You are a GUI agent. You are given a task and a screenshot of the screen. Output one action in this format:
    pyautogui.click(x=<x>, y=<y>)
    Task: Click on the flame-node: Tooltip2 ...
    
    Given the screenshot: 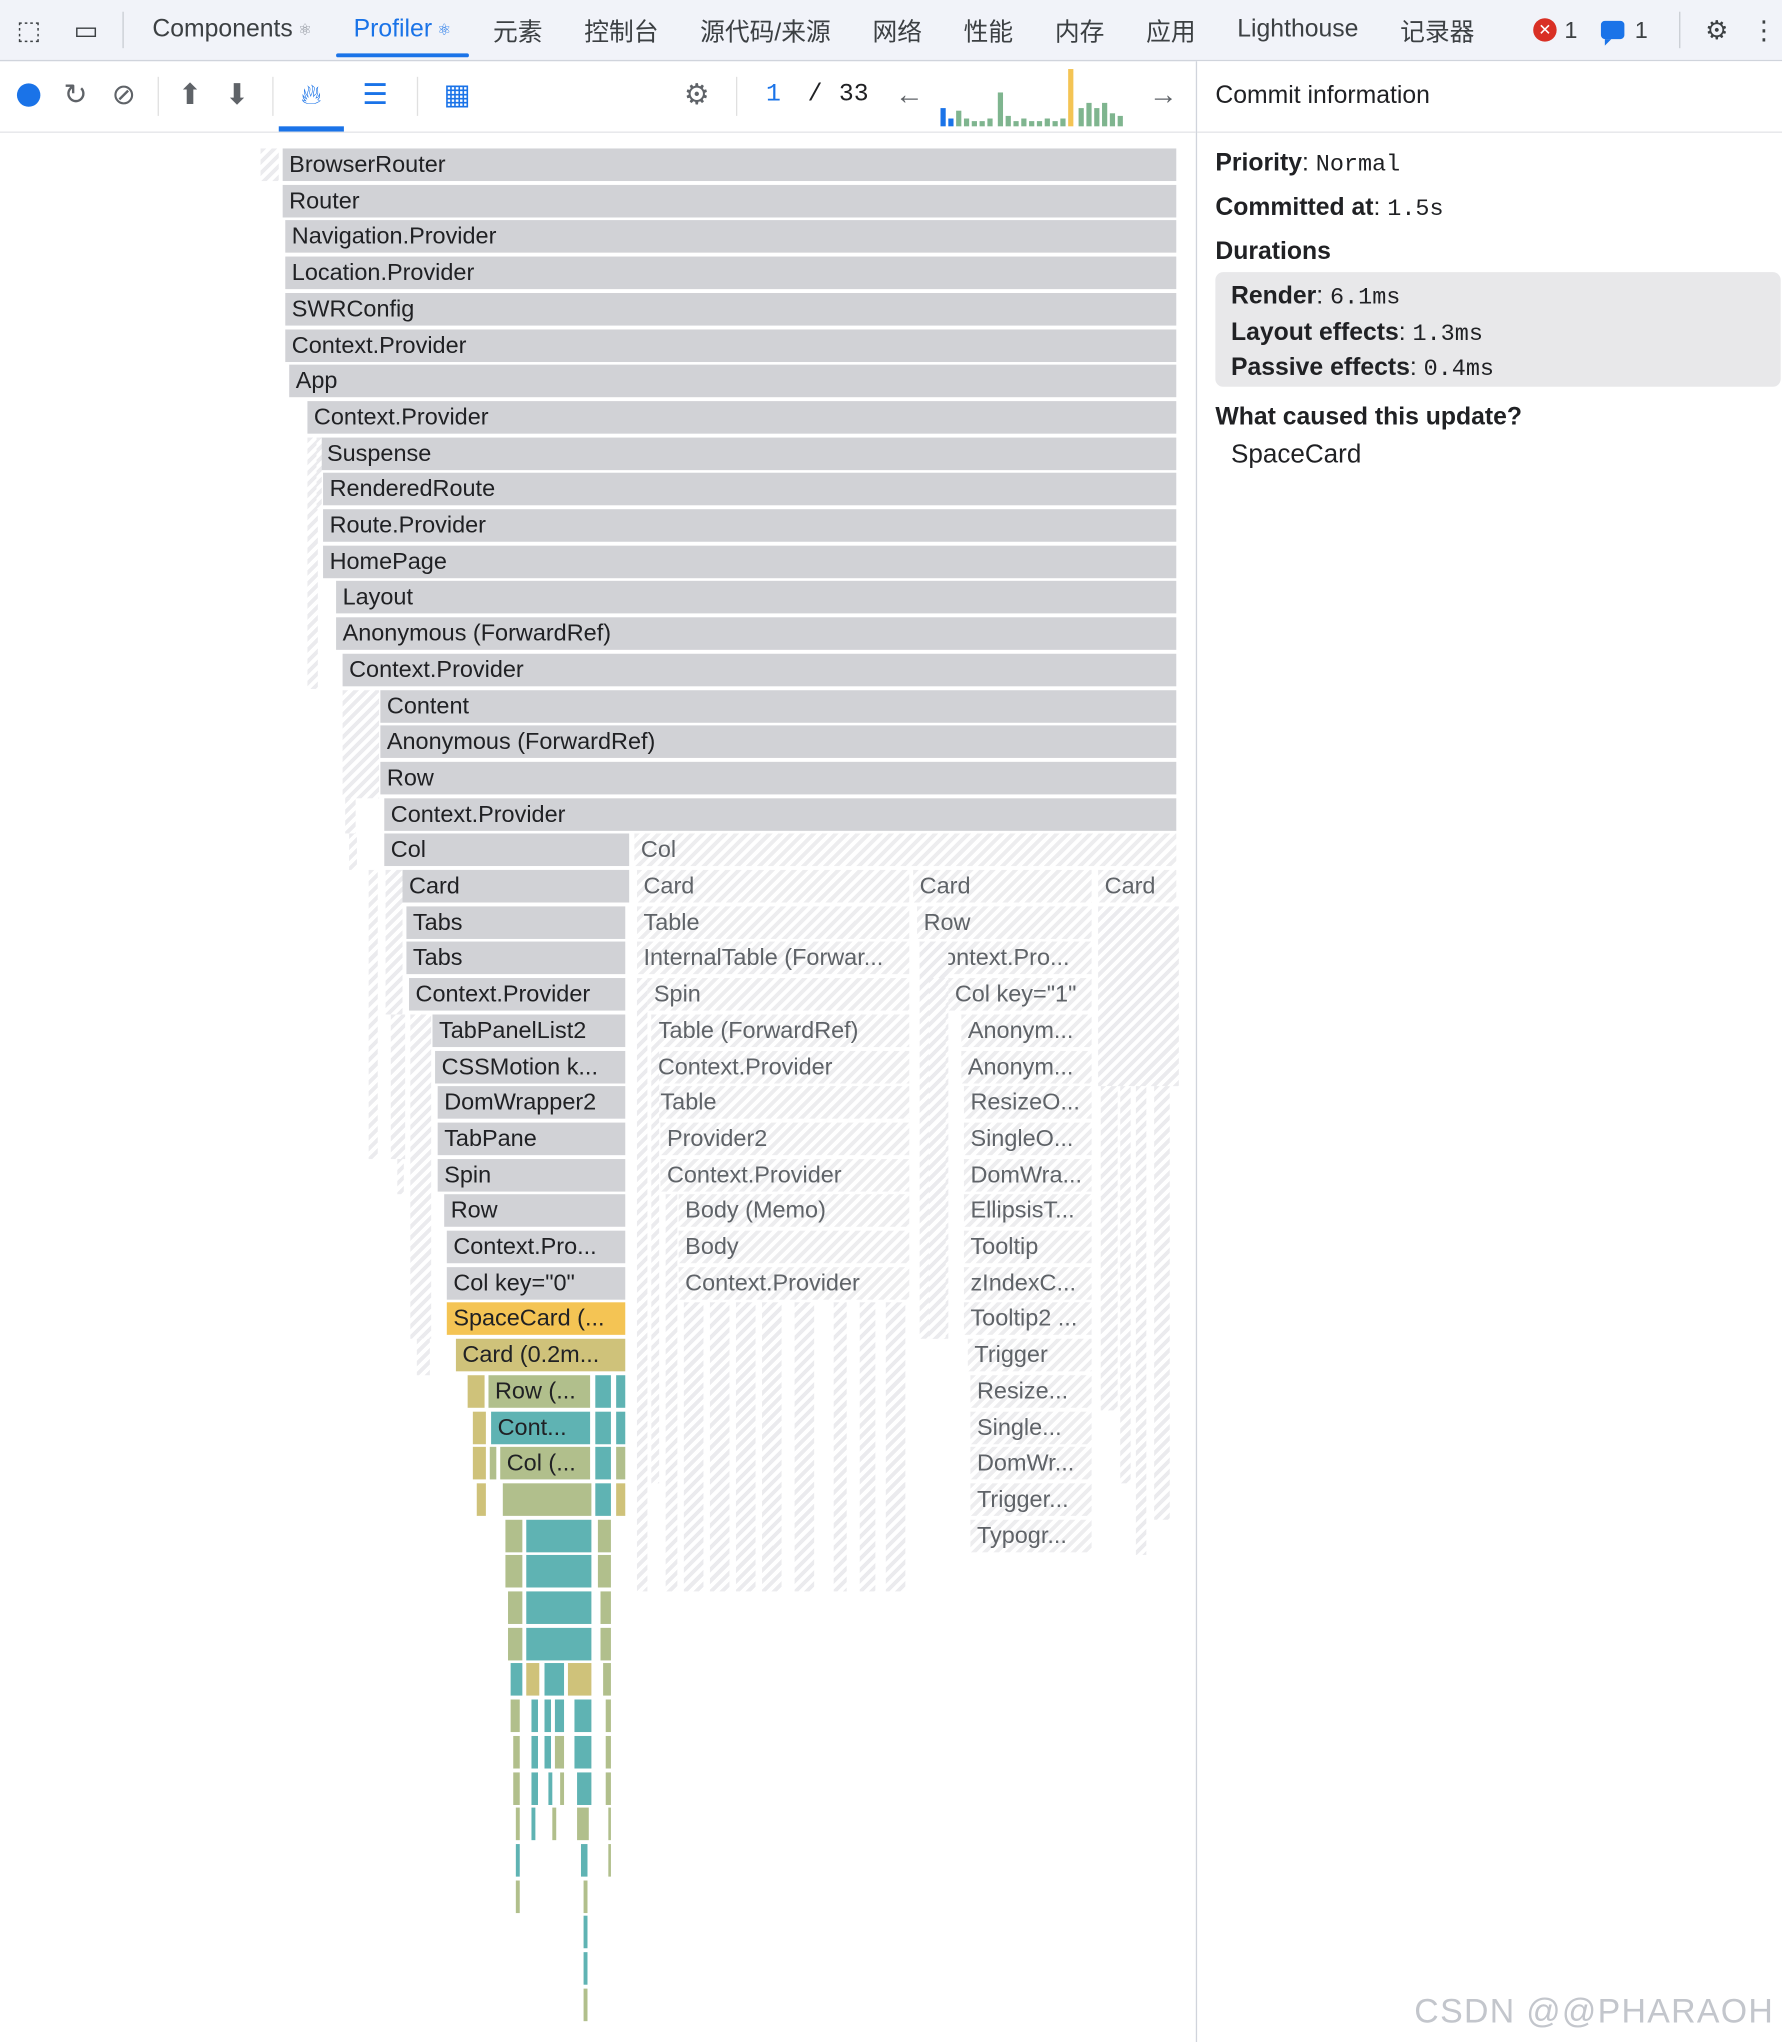 What is the action you would take?
    pyautogui.click(x=1027, y=1319)
    